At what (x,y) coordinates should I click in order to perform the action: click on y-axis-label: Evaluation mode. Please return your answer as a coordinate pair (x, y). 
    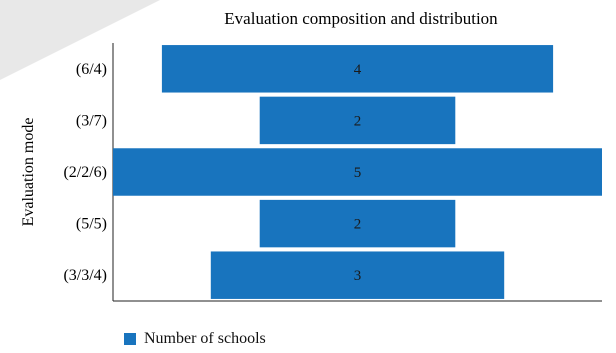
    Looking at the image, I should click on (28, 172).